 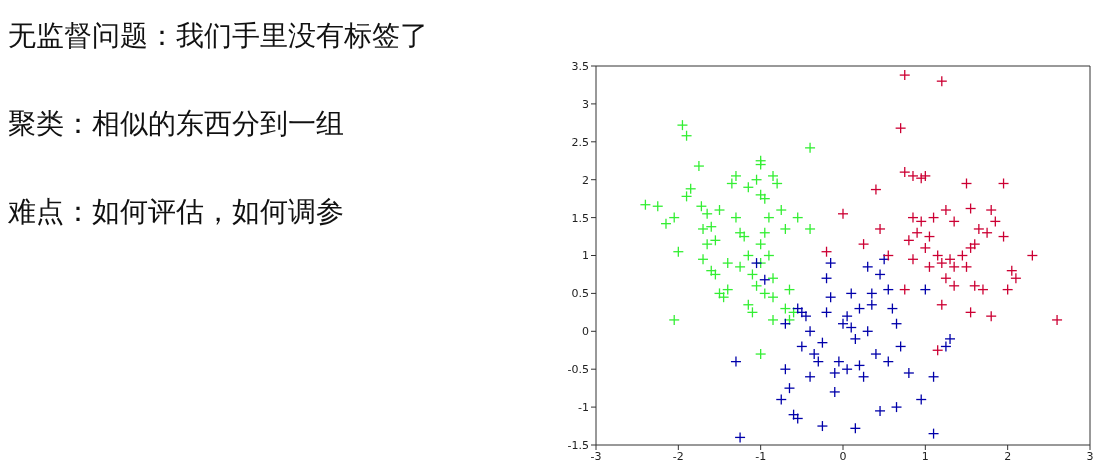 What do you see at coordinates (580, 66) in the screenshot?
I see `y-tick-label: 3.5` at bounding box center [580, 66].